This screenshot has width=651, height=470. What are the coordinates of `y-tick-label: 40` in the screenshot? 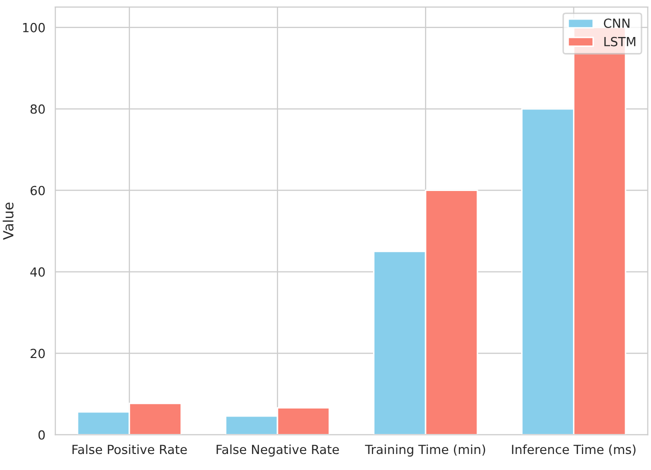 It's located at (37, 272).